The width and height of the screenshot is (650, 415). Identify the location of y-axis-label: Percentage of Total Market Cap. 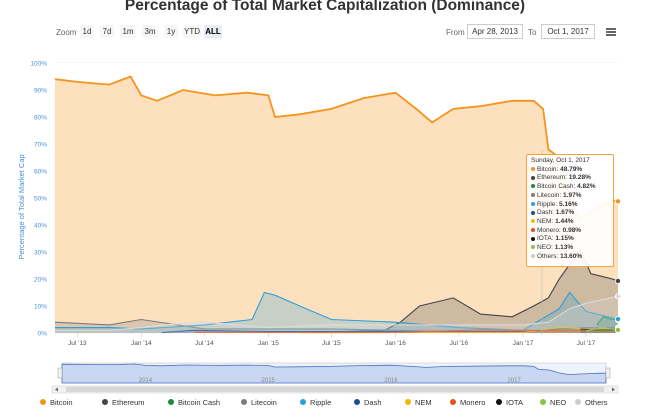
(21, 206).